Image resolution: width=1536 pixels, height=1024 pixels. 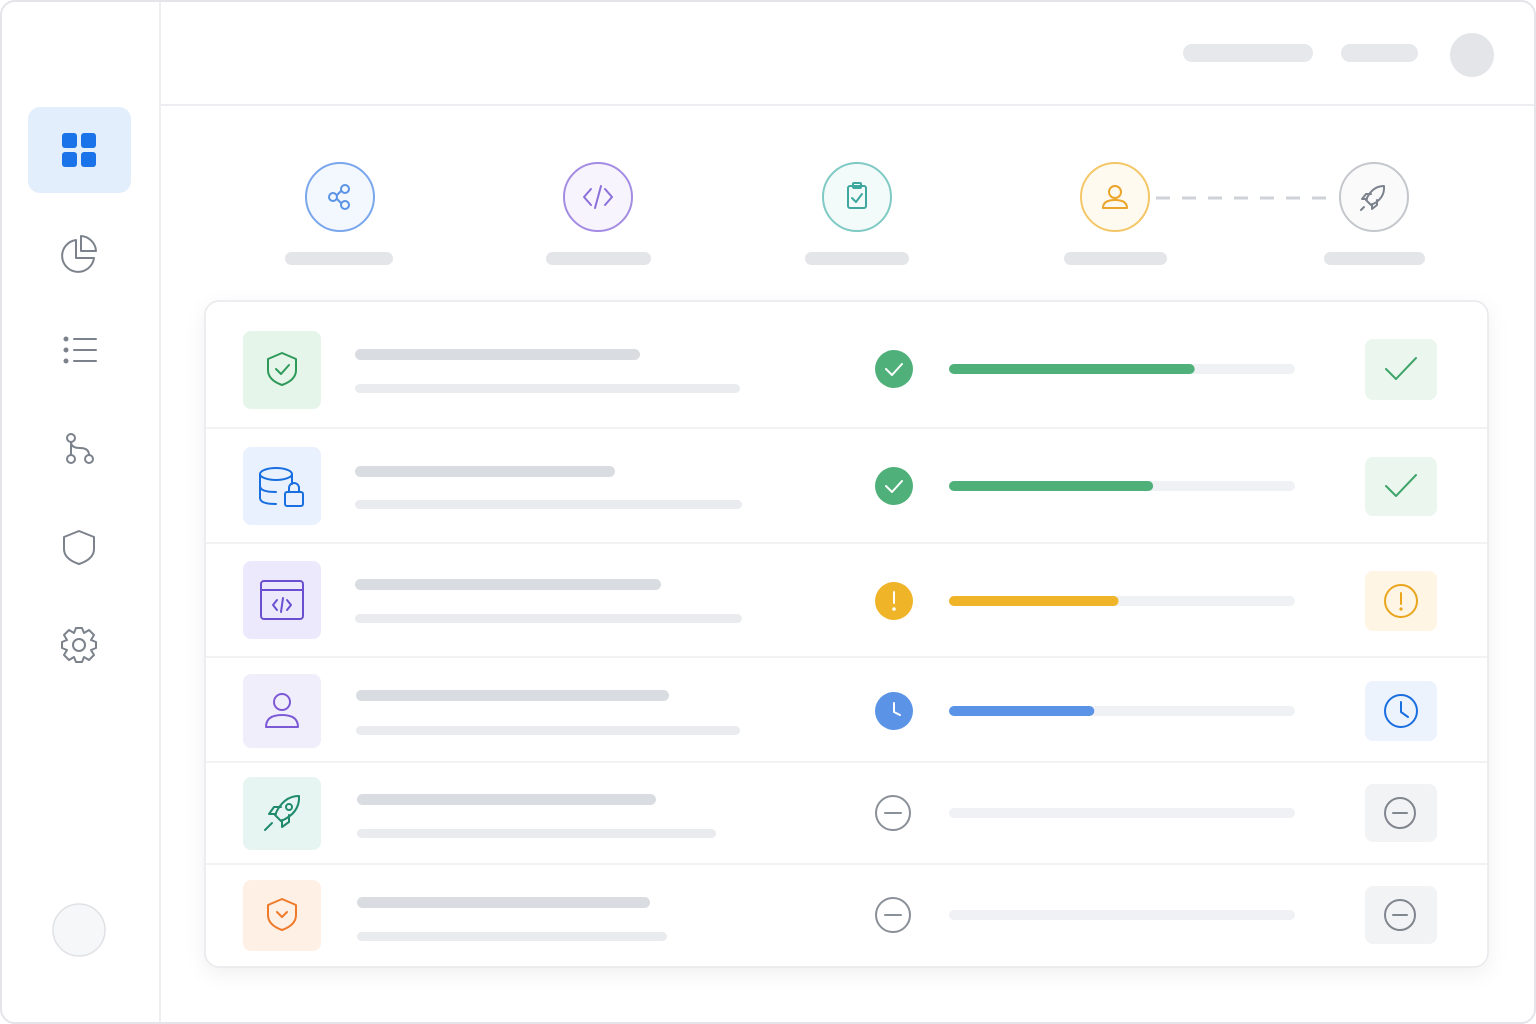 I want to click on stepper, so click(x=855, y=213).